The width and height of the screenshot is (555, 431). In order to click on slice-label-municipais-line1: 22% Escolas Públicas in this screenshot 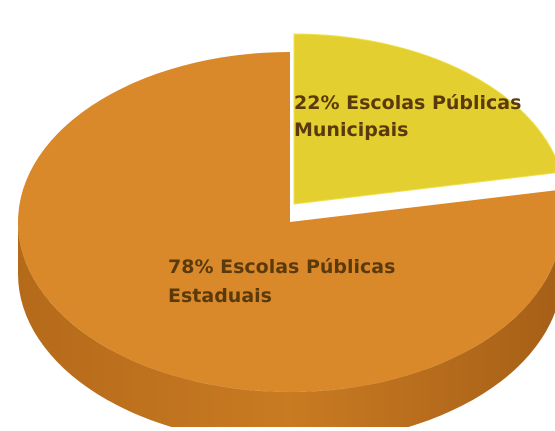, I will do `click(407, 103)`.